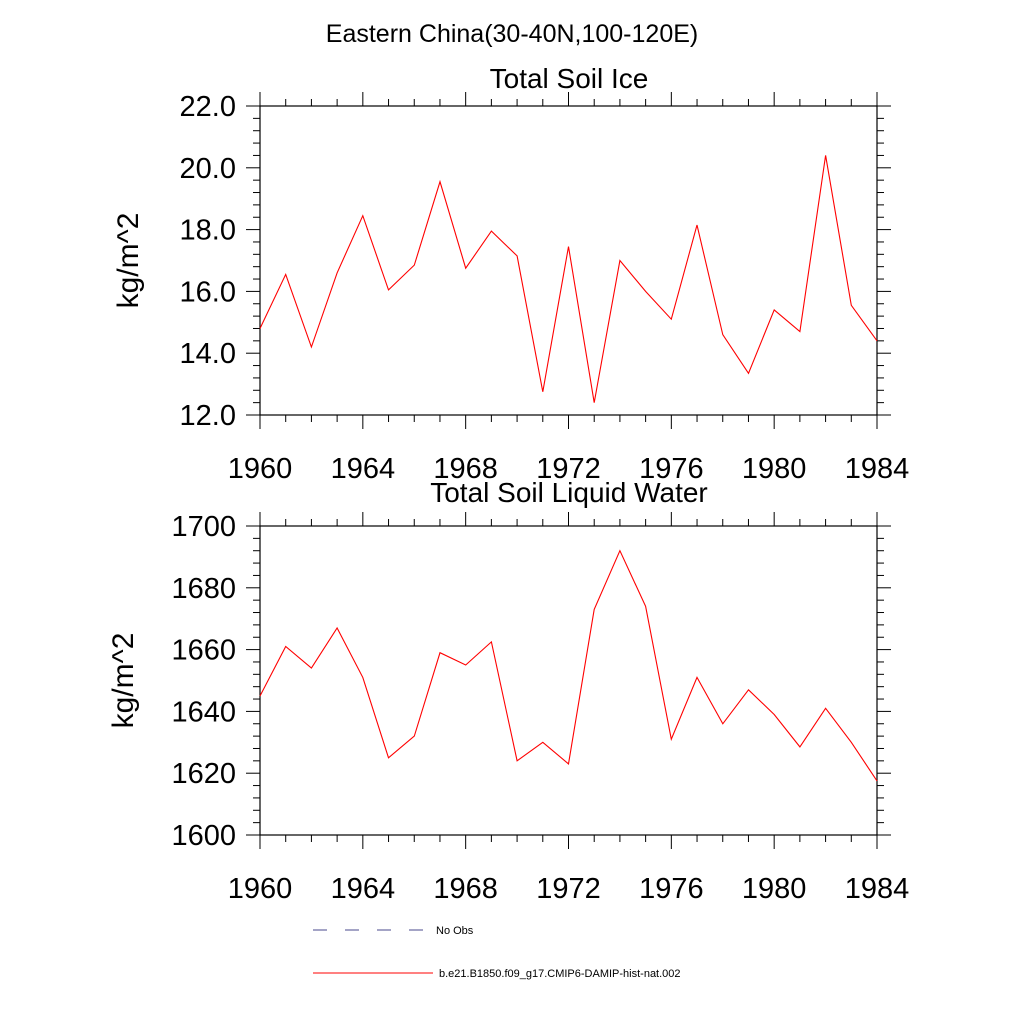 Image resolution: width=1024 pixels, height=1029 pixels. I want to click on panel-title: Total Soil Ice, so click(569, 78).